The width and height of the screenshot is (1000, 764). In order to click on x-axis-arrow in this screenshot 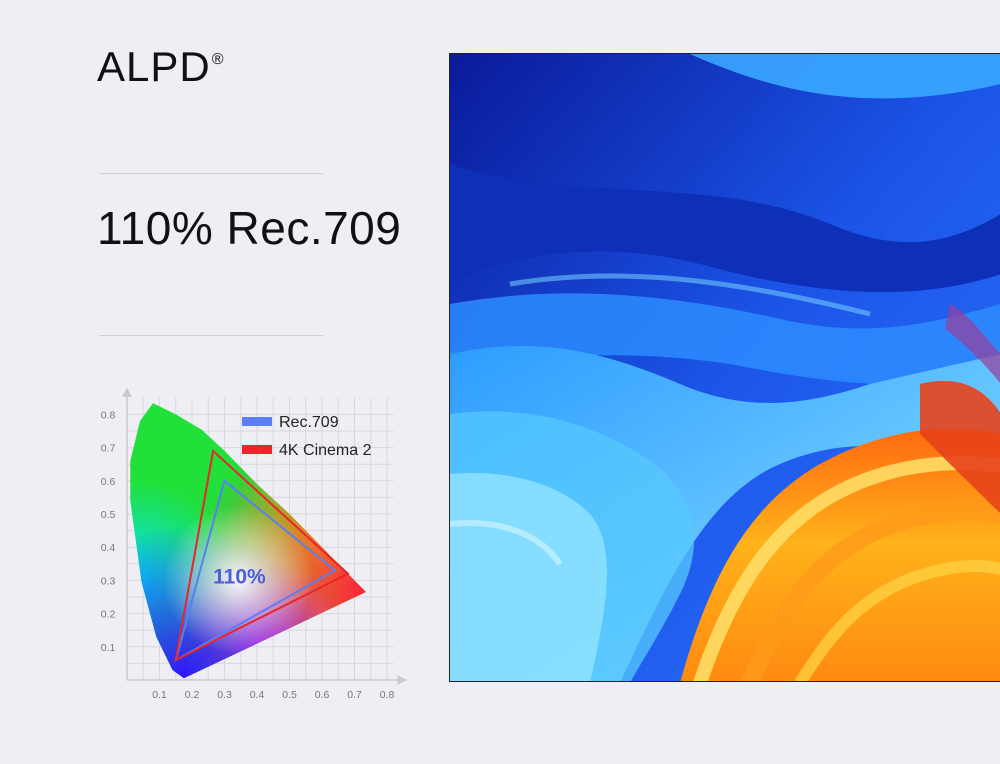, I will do `click(402, 680)`.